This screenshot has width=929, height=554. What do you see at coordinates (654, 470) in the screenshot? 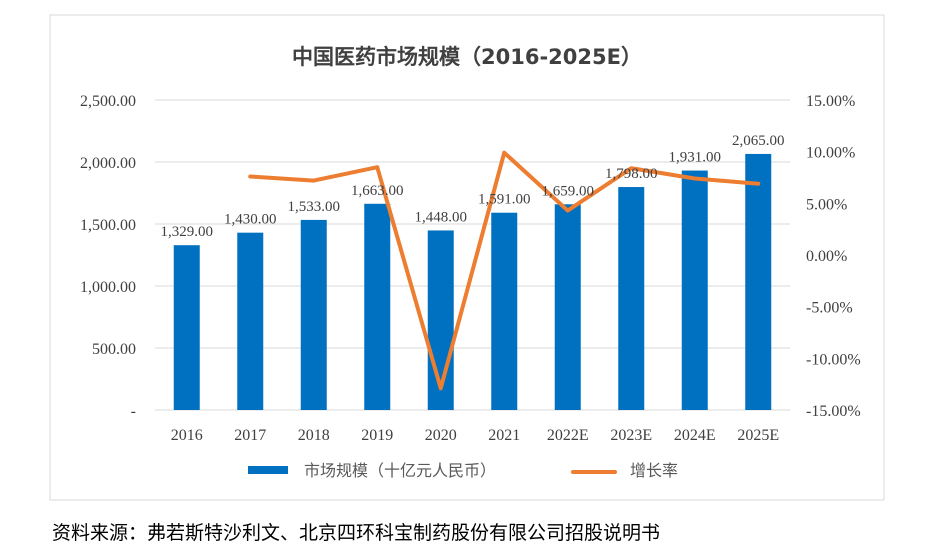
I see `legend-line-label: 增长率` at bounding box center [654, 470].